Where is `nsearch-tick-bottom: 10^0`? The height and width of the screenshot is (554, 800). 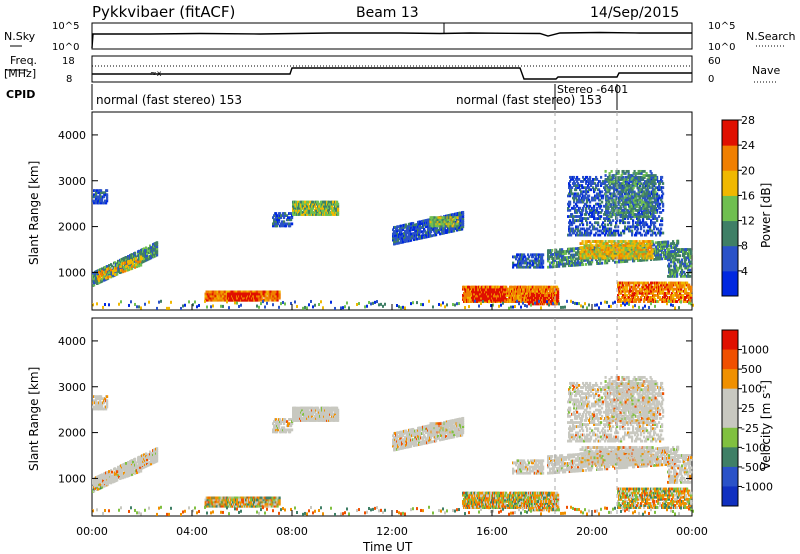 nsearch-tick-bottom: 10^0 is located at coordinates (721, 47).